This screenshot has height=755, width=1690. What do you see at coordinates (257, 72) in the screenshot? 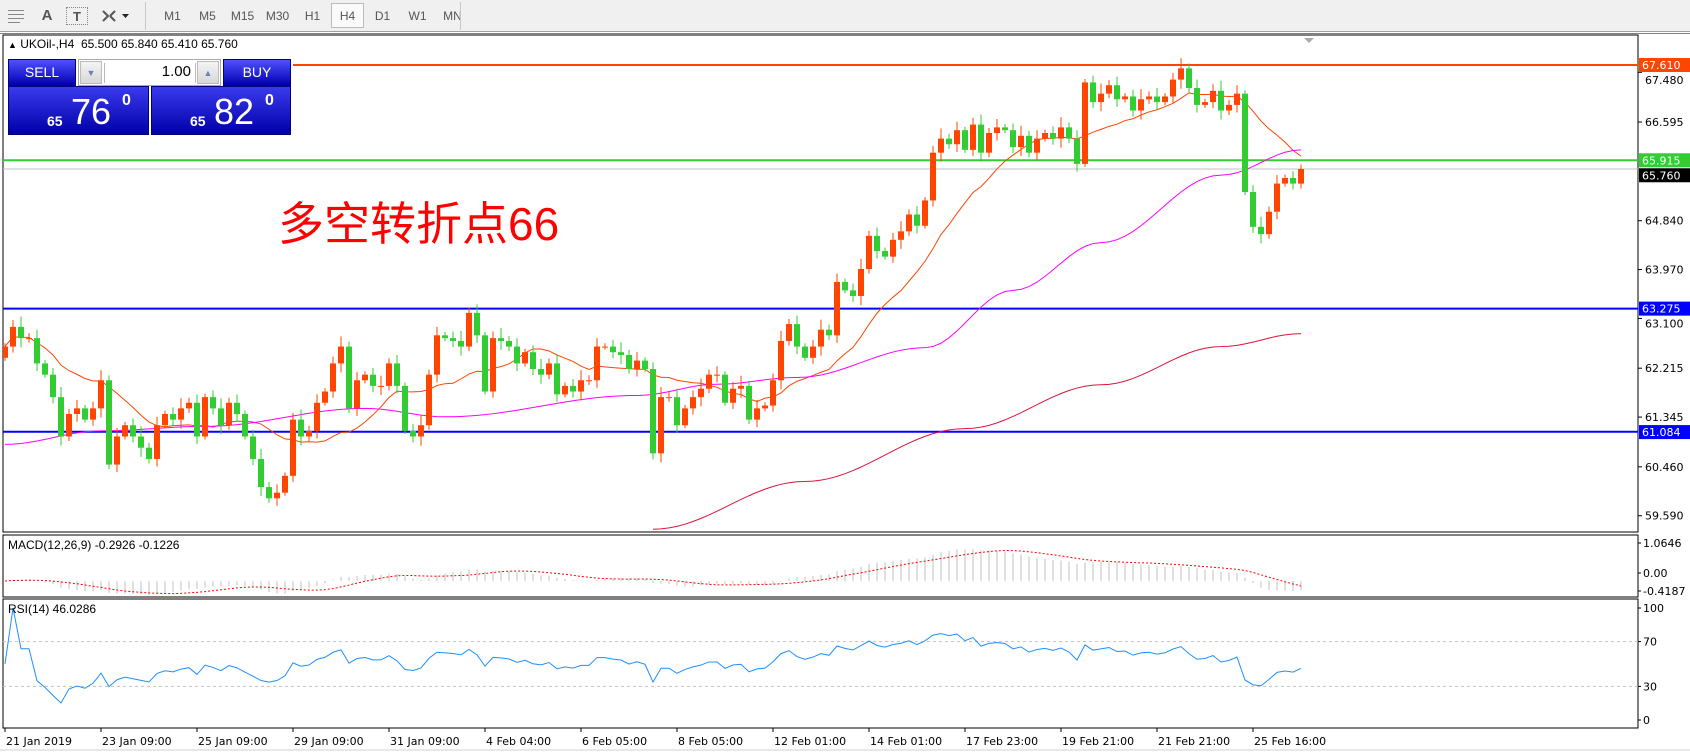
I see `buy-button: BUY` at bounding box center [257, 72].